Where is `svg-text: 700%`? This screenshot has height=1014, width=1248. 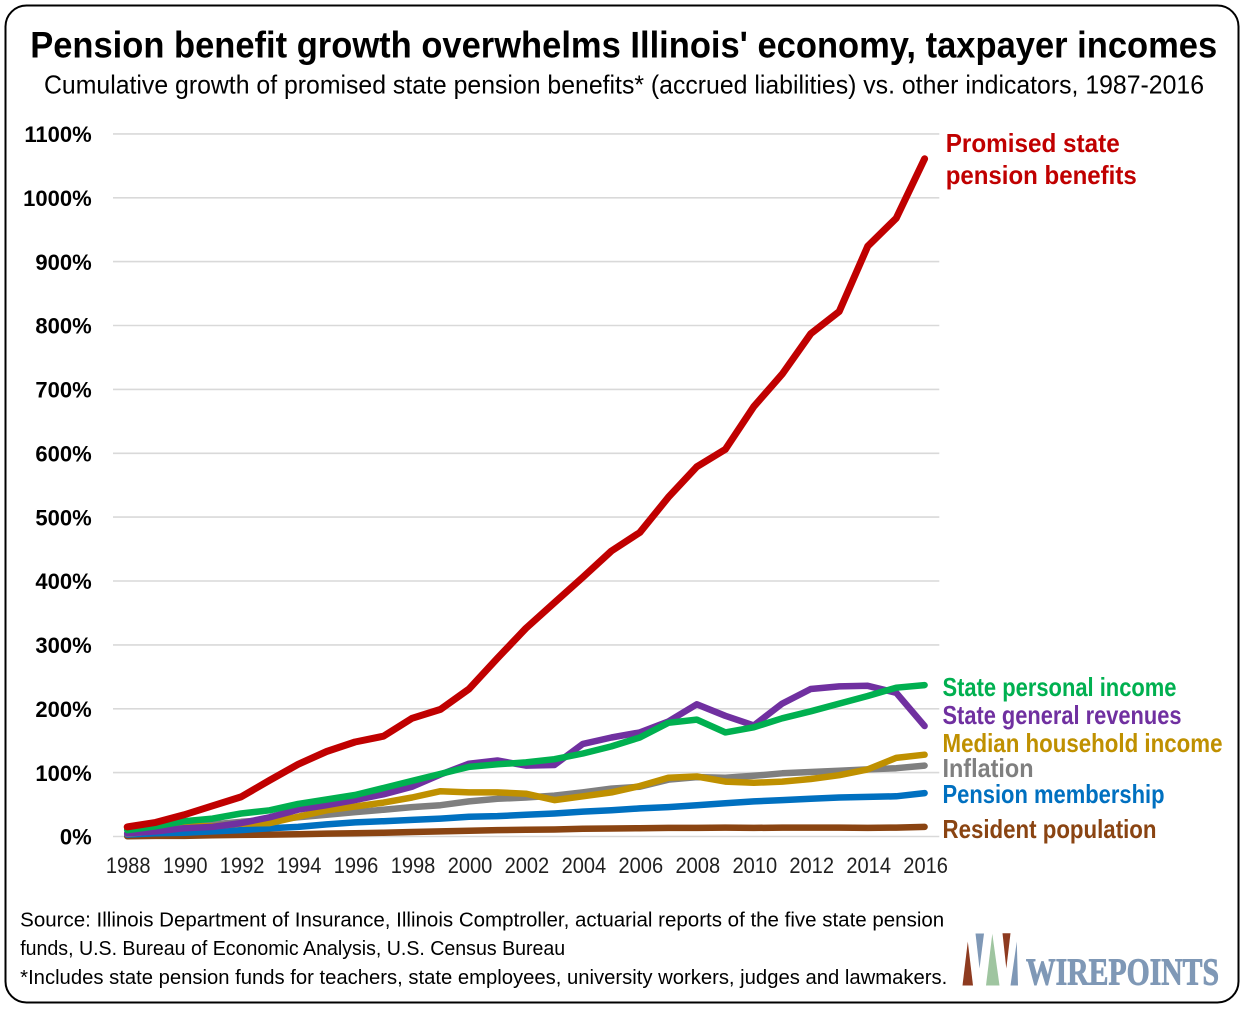 svg-text: 700% is located at coordinates (63, 390).